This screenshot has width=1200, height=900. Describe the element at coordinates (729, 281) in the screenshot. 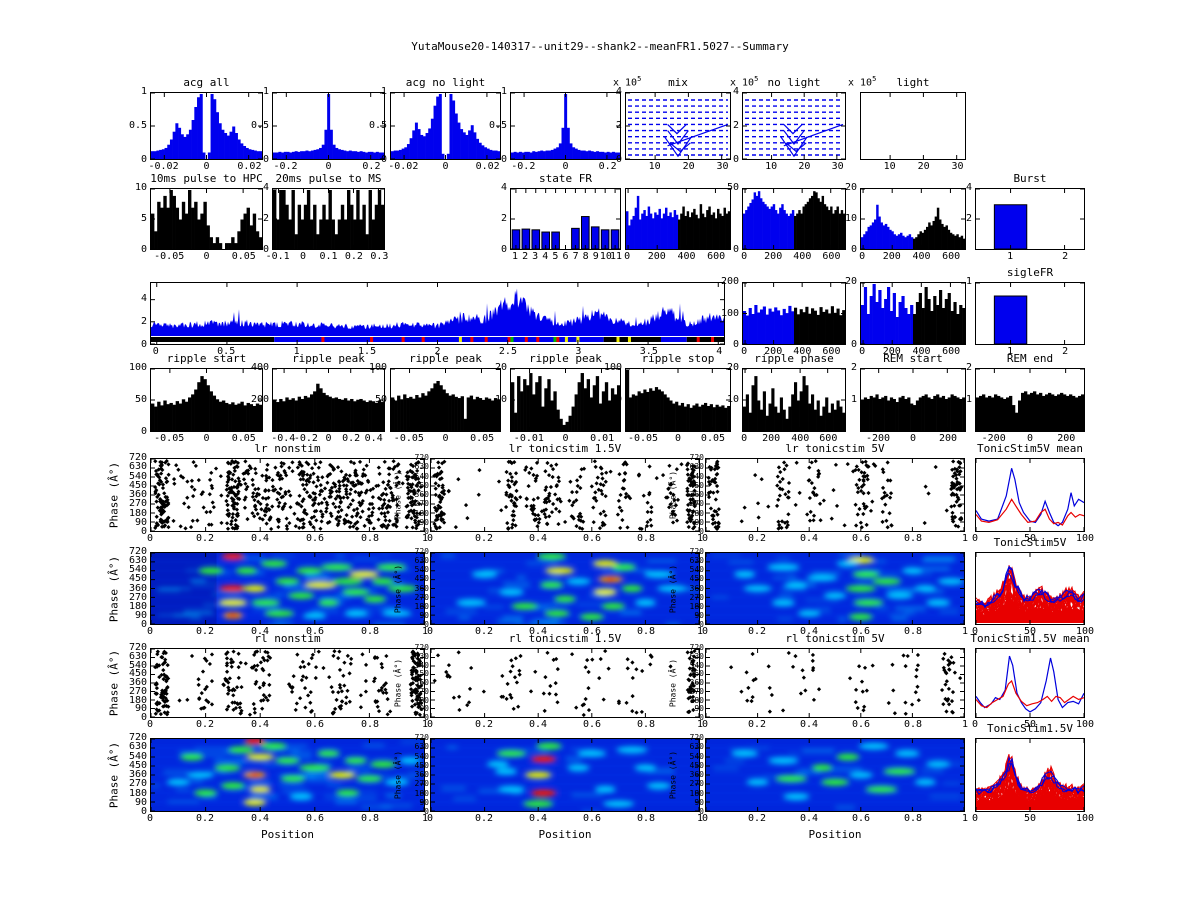

I see `rem-hist-1-ytick-0: 200` at that location.